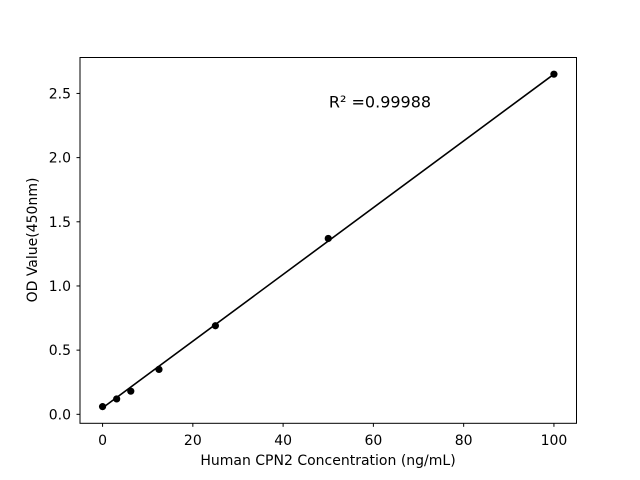 The width and height of the screenshot is (640, 480). I want to click on y-tick-label: 2.5, so click(60, 94).